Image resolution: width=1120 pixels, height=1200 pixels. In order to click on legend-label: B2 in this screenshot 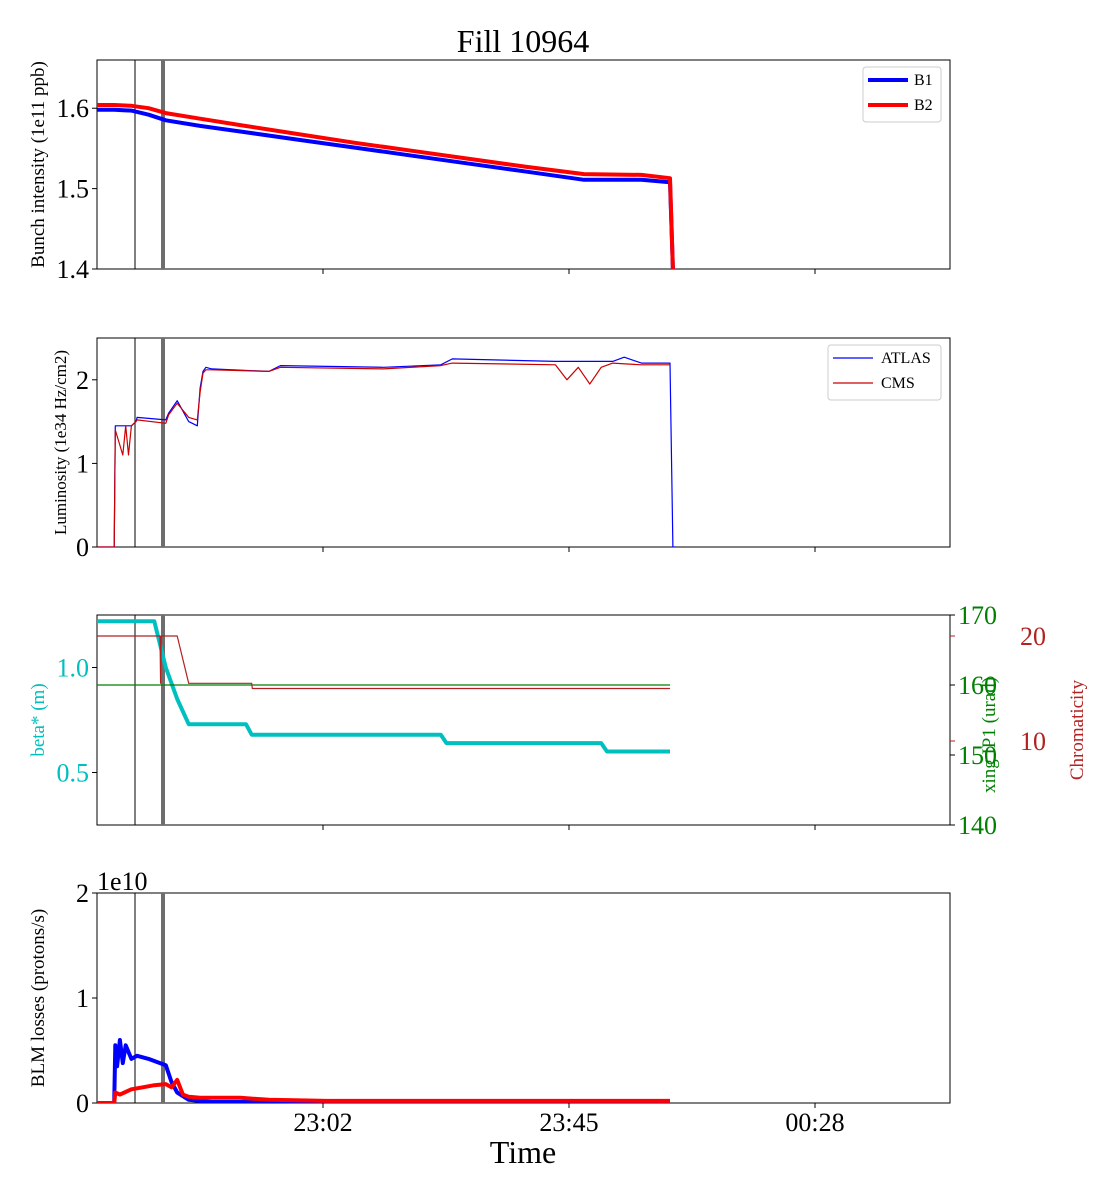, I will do `click(923, 105)`.